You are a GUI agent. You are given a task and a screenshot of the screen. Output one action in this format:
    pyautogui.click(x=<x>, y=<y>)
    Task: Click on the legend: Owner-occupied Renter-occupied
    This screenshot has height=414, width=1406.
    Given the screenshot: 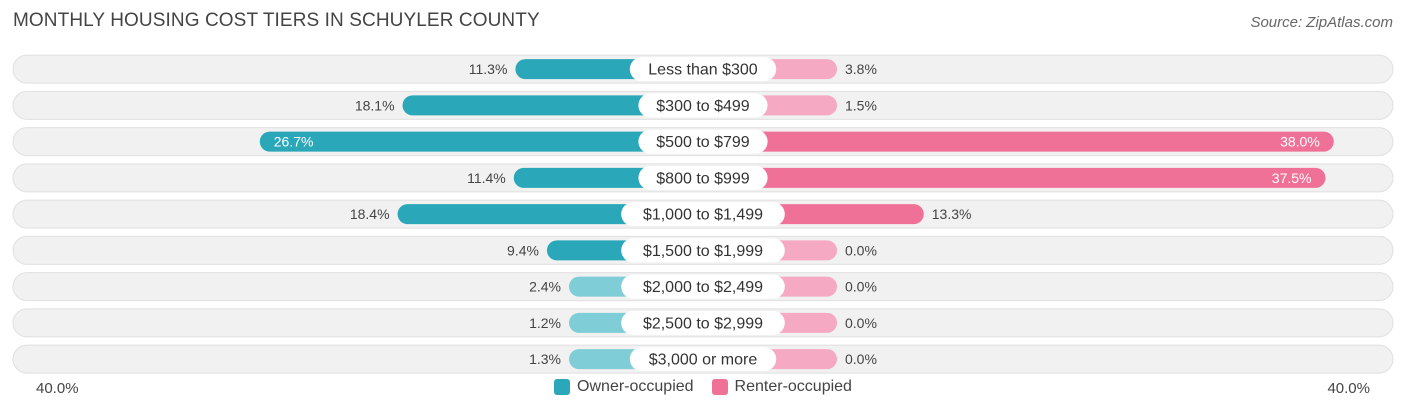 What is the action you would take?
    pyautogui.click(x=703, y=387)
    